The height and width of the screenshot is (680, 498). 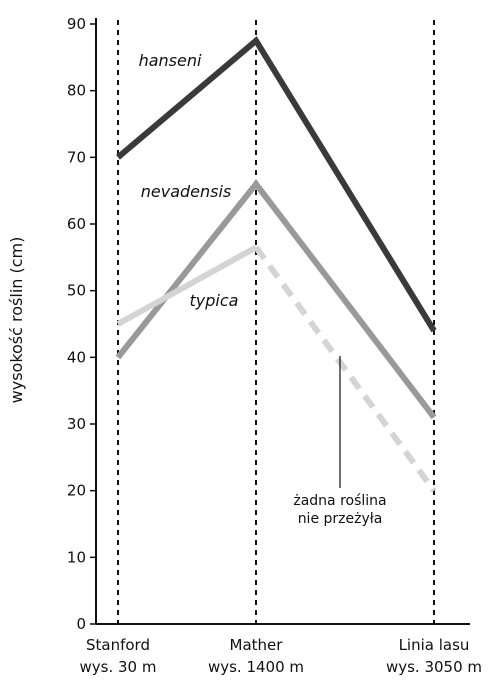 What do you see at coordinates (434, 667) in the screenshot?
I see `x-tick-sublabel: wys. 3050 m` at bounding box center [434, 667].